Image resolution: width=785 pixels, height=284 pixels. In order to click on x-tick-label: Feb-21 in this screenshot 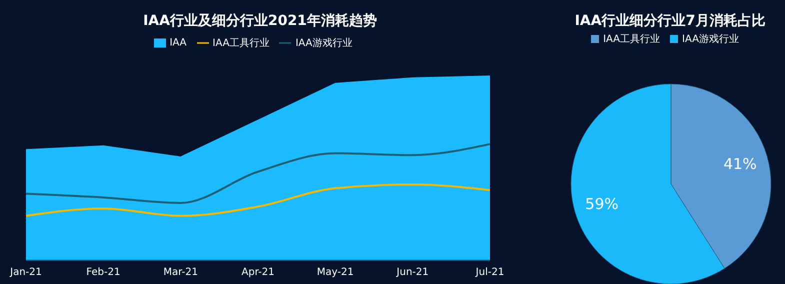, I will do `click(103, 272)`.